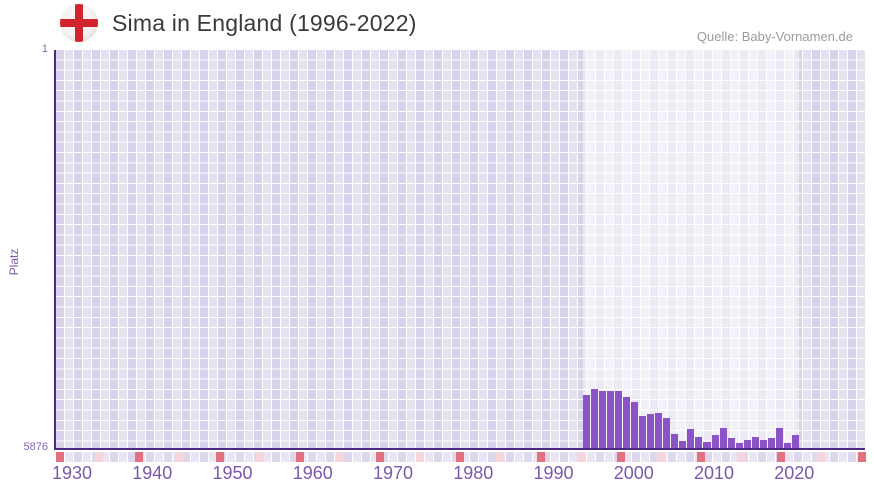  Describe the element at coordinates (260, 457) in the screenshot. I see `half-decade-marker-1955` at that location.